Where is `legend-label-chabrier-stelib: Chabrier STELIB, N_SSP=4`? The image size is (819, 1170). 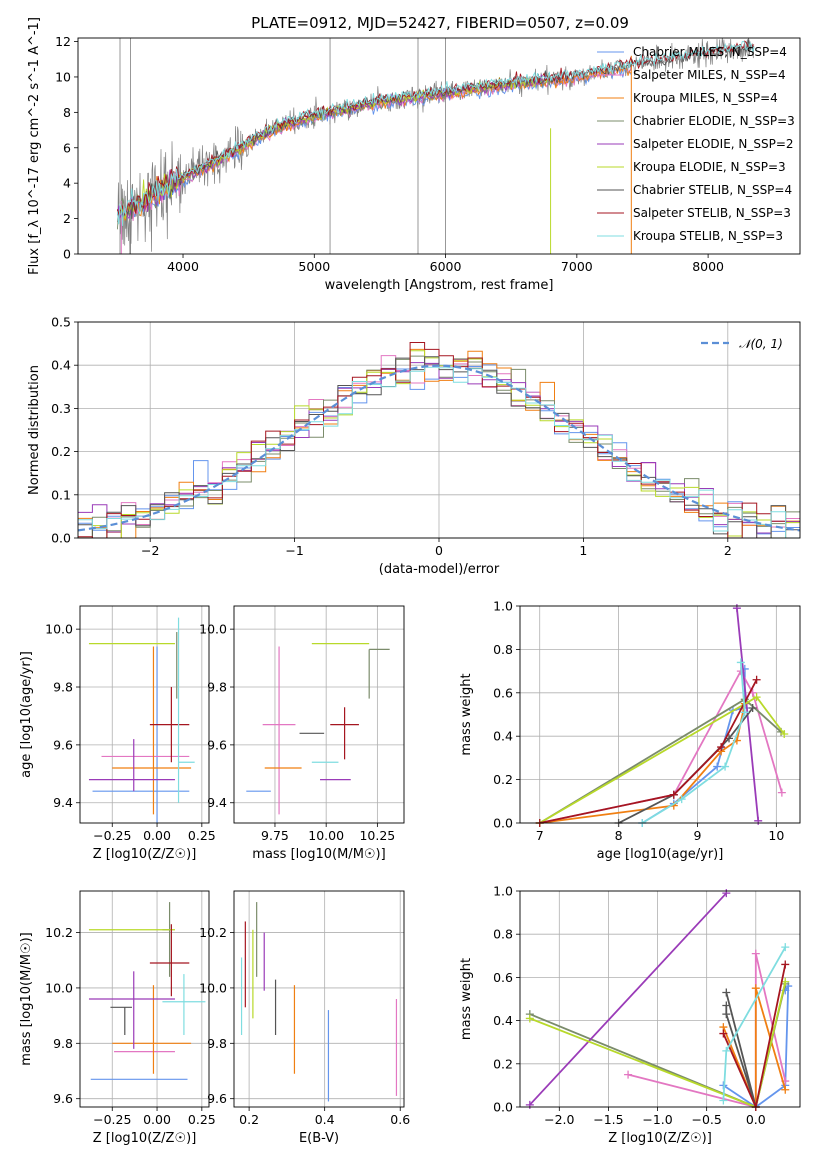
legend-label-chabrier-stelib: Chabrier STELIB, N_SSP=4 is located at coordinates (712, 190).